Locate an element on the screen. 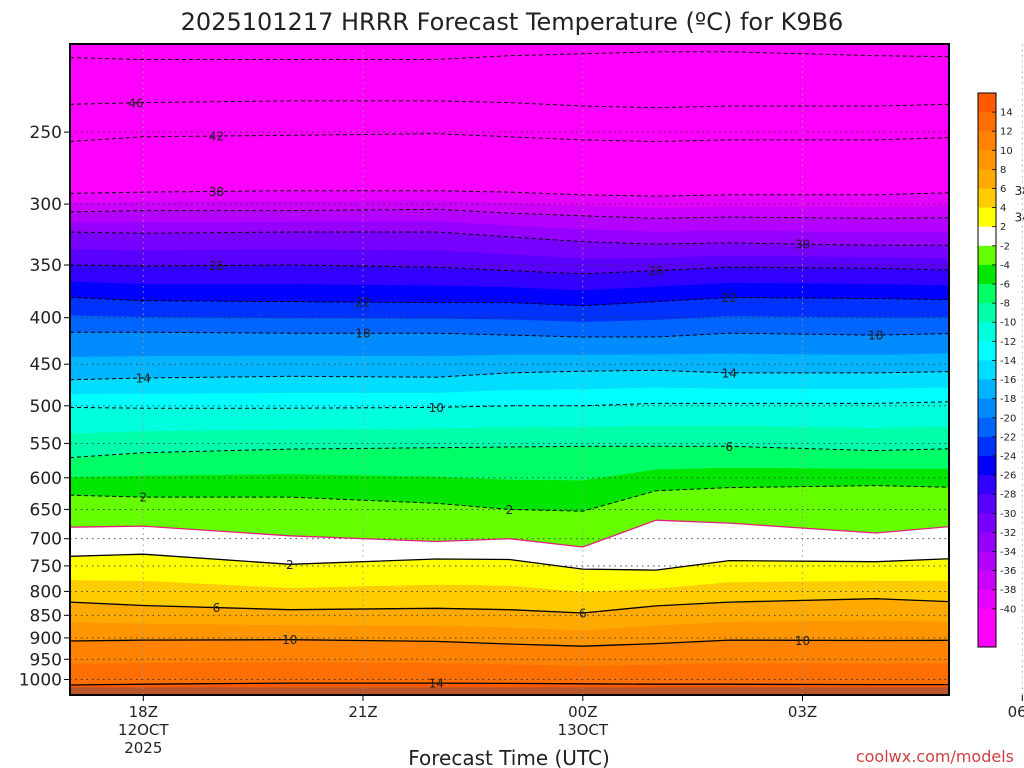  colorbar-label: -28 is located at coordinates (1008, 495).